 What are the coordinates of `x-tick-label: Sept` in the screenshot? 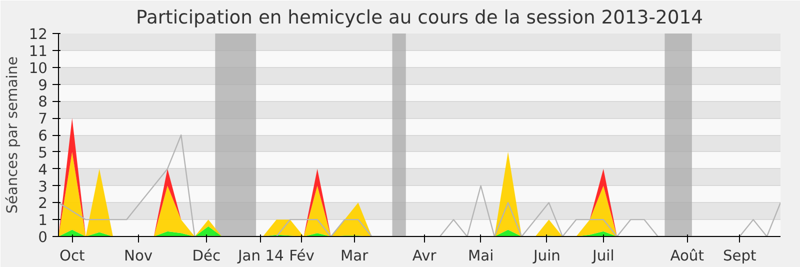 It's located at (739, 256).